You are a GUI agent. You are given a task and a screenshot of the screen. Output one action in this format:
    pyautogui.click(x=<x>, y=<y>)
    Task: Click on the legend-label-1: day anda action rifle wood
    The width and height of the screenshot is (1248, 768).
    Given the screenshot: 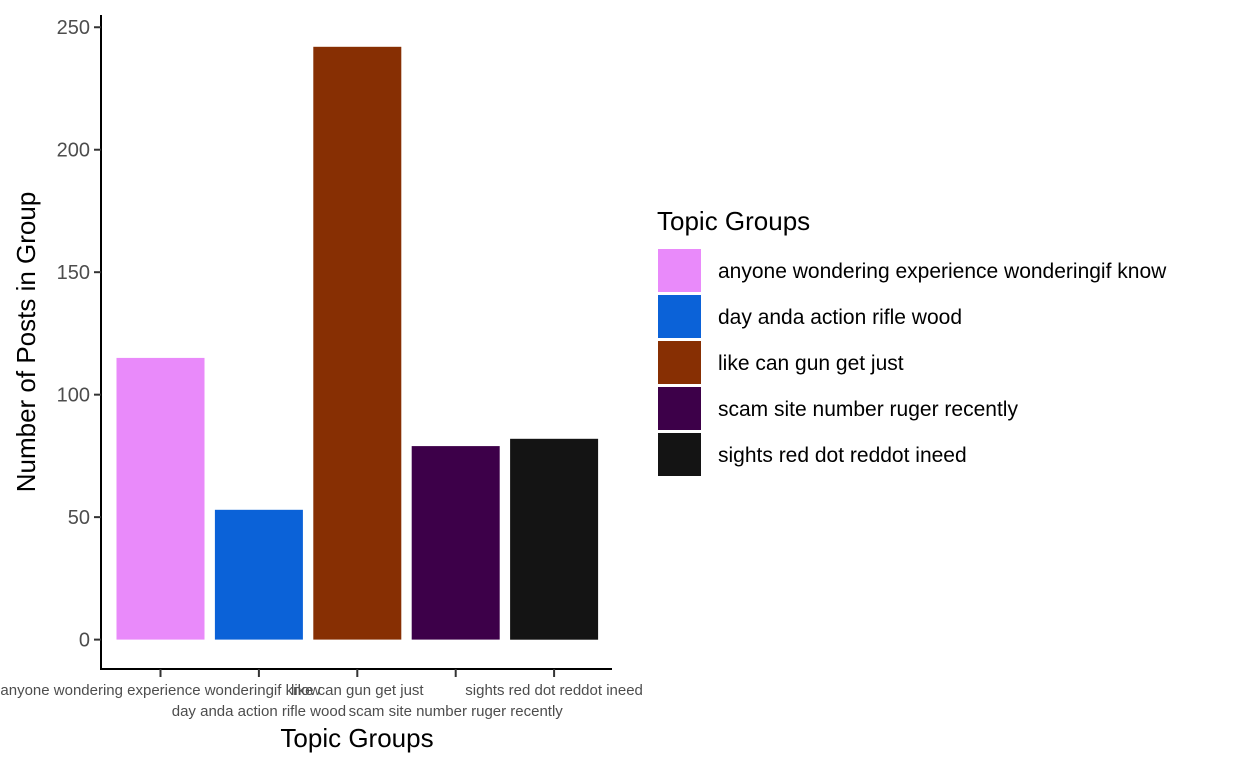 What is the action you would take?
    pyautogui.click(x=840, y=317)
    